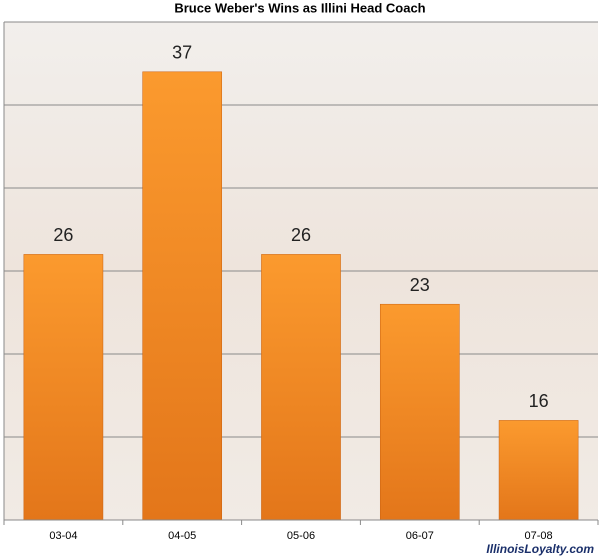  I want to click on data-label: 23, so click(420, 285).